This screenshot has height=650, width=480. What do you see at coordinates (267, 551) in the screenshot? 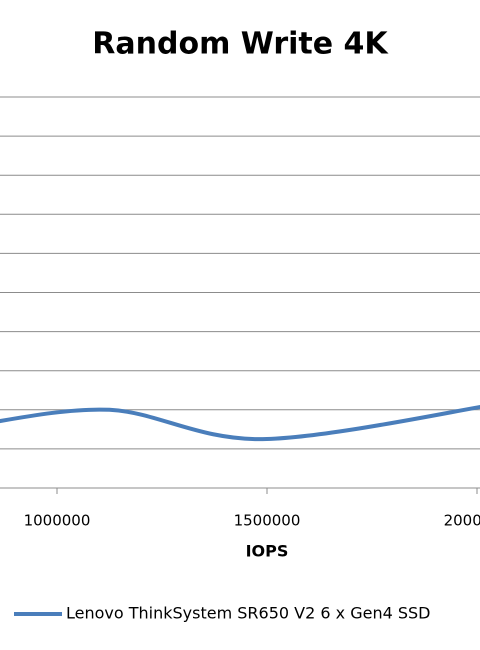
I see `x-axis-label: IOPS` at bounding box center [267, 551].